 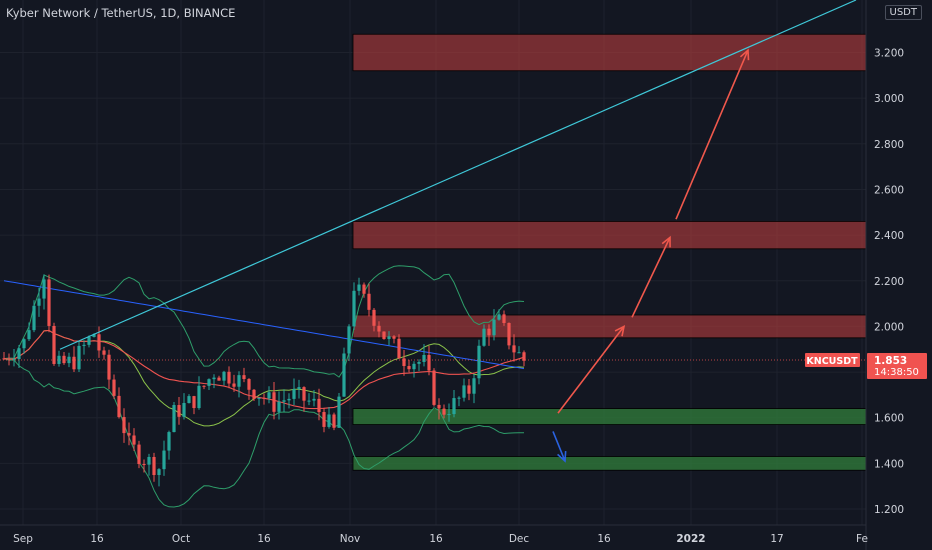 I want to click on price-tag-countdown: 14:38:50, so click(x=896, y=372).